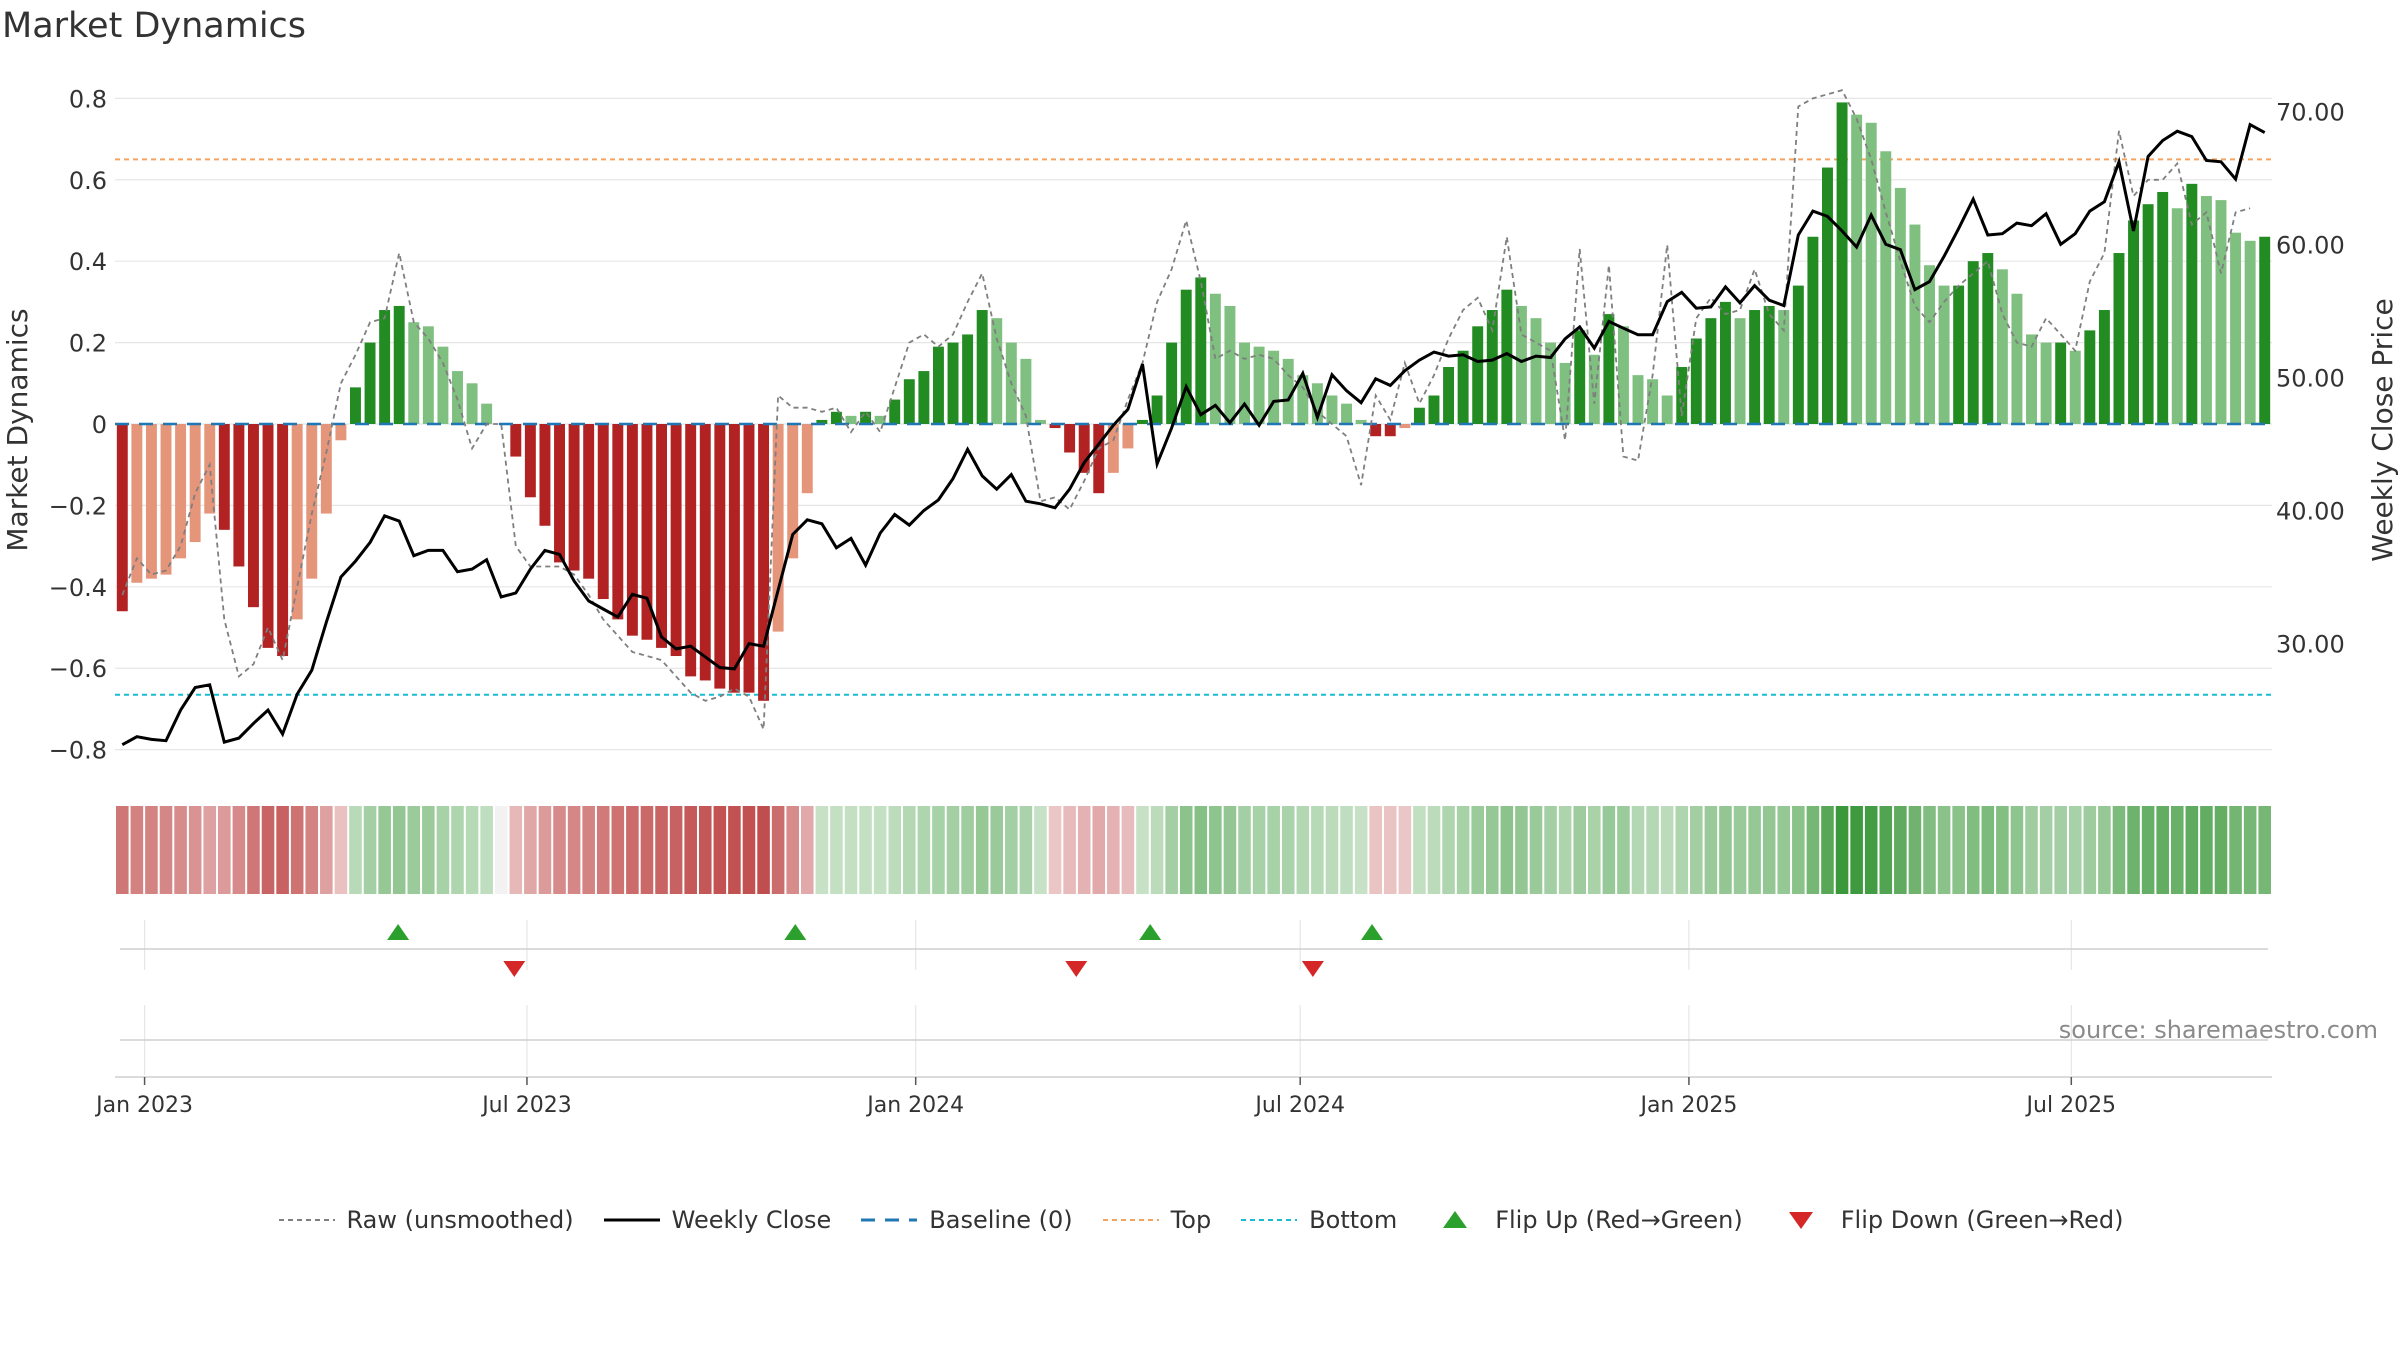 The height and width of the screenshot is (1350, 2400). I want to click on x-tick-label: Jan 2024, so click(914, 1105).